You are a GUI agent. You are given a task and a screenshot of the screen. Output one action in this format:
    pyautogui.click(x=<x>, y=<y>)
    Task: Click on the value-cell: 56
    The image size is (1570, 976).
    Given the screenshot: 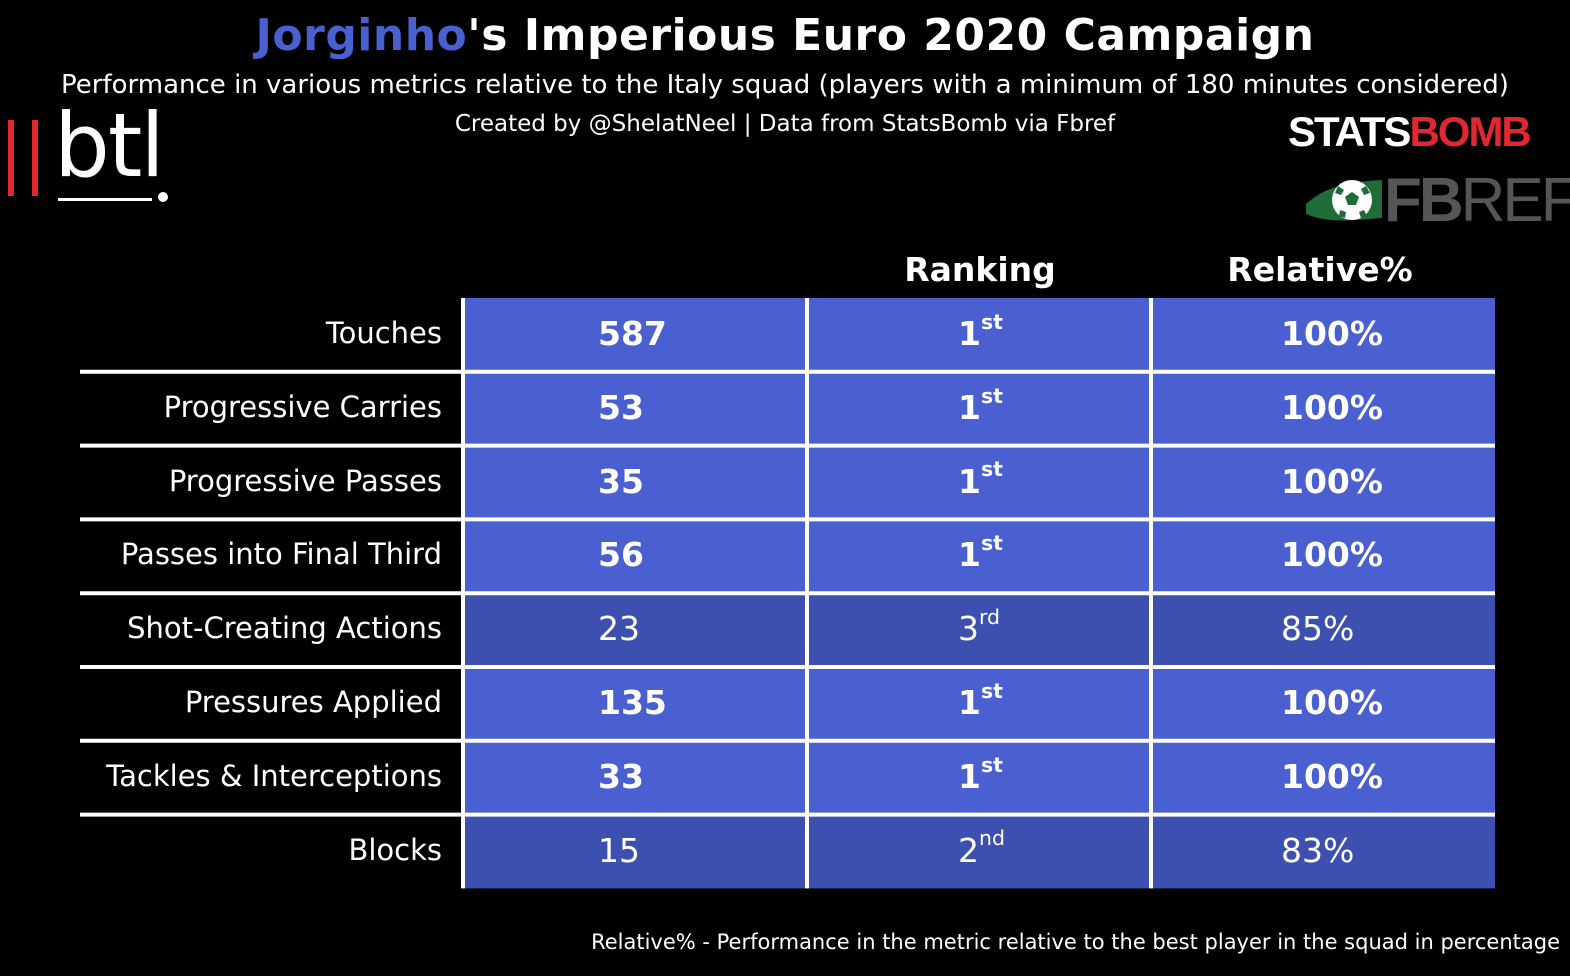 What is the action you would take?
    pyautogui.click(x=621, y=555)
    